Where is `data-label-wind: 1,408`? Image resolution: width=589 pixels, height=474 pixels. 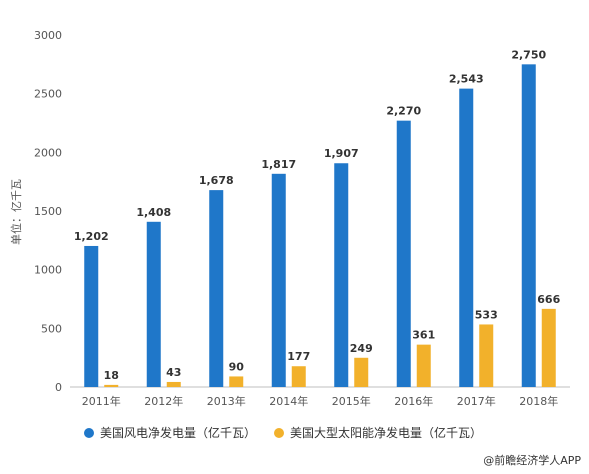 data-label-wind: 1,408 is located at coordinates (153, 212).